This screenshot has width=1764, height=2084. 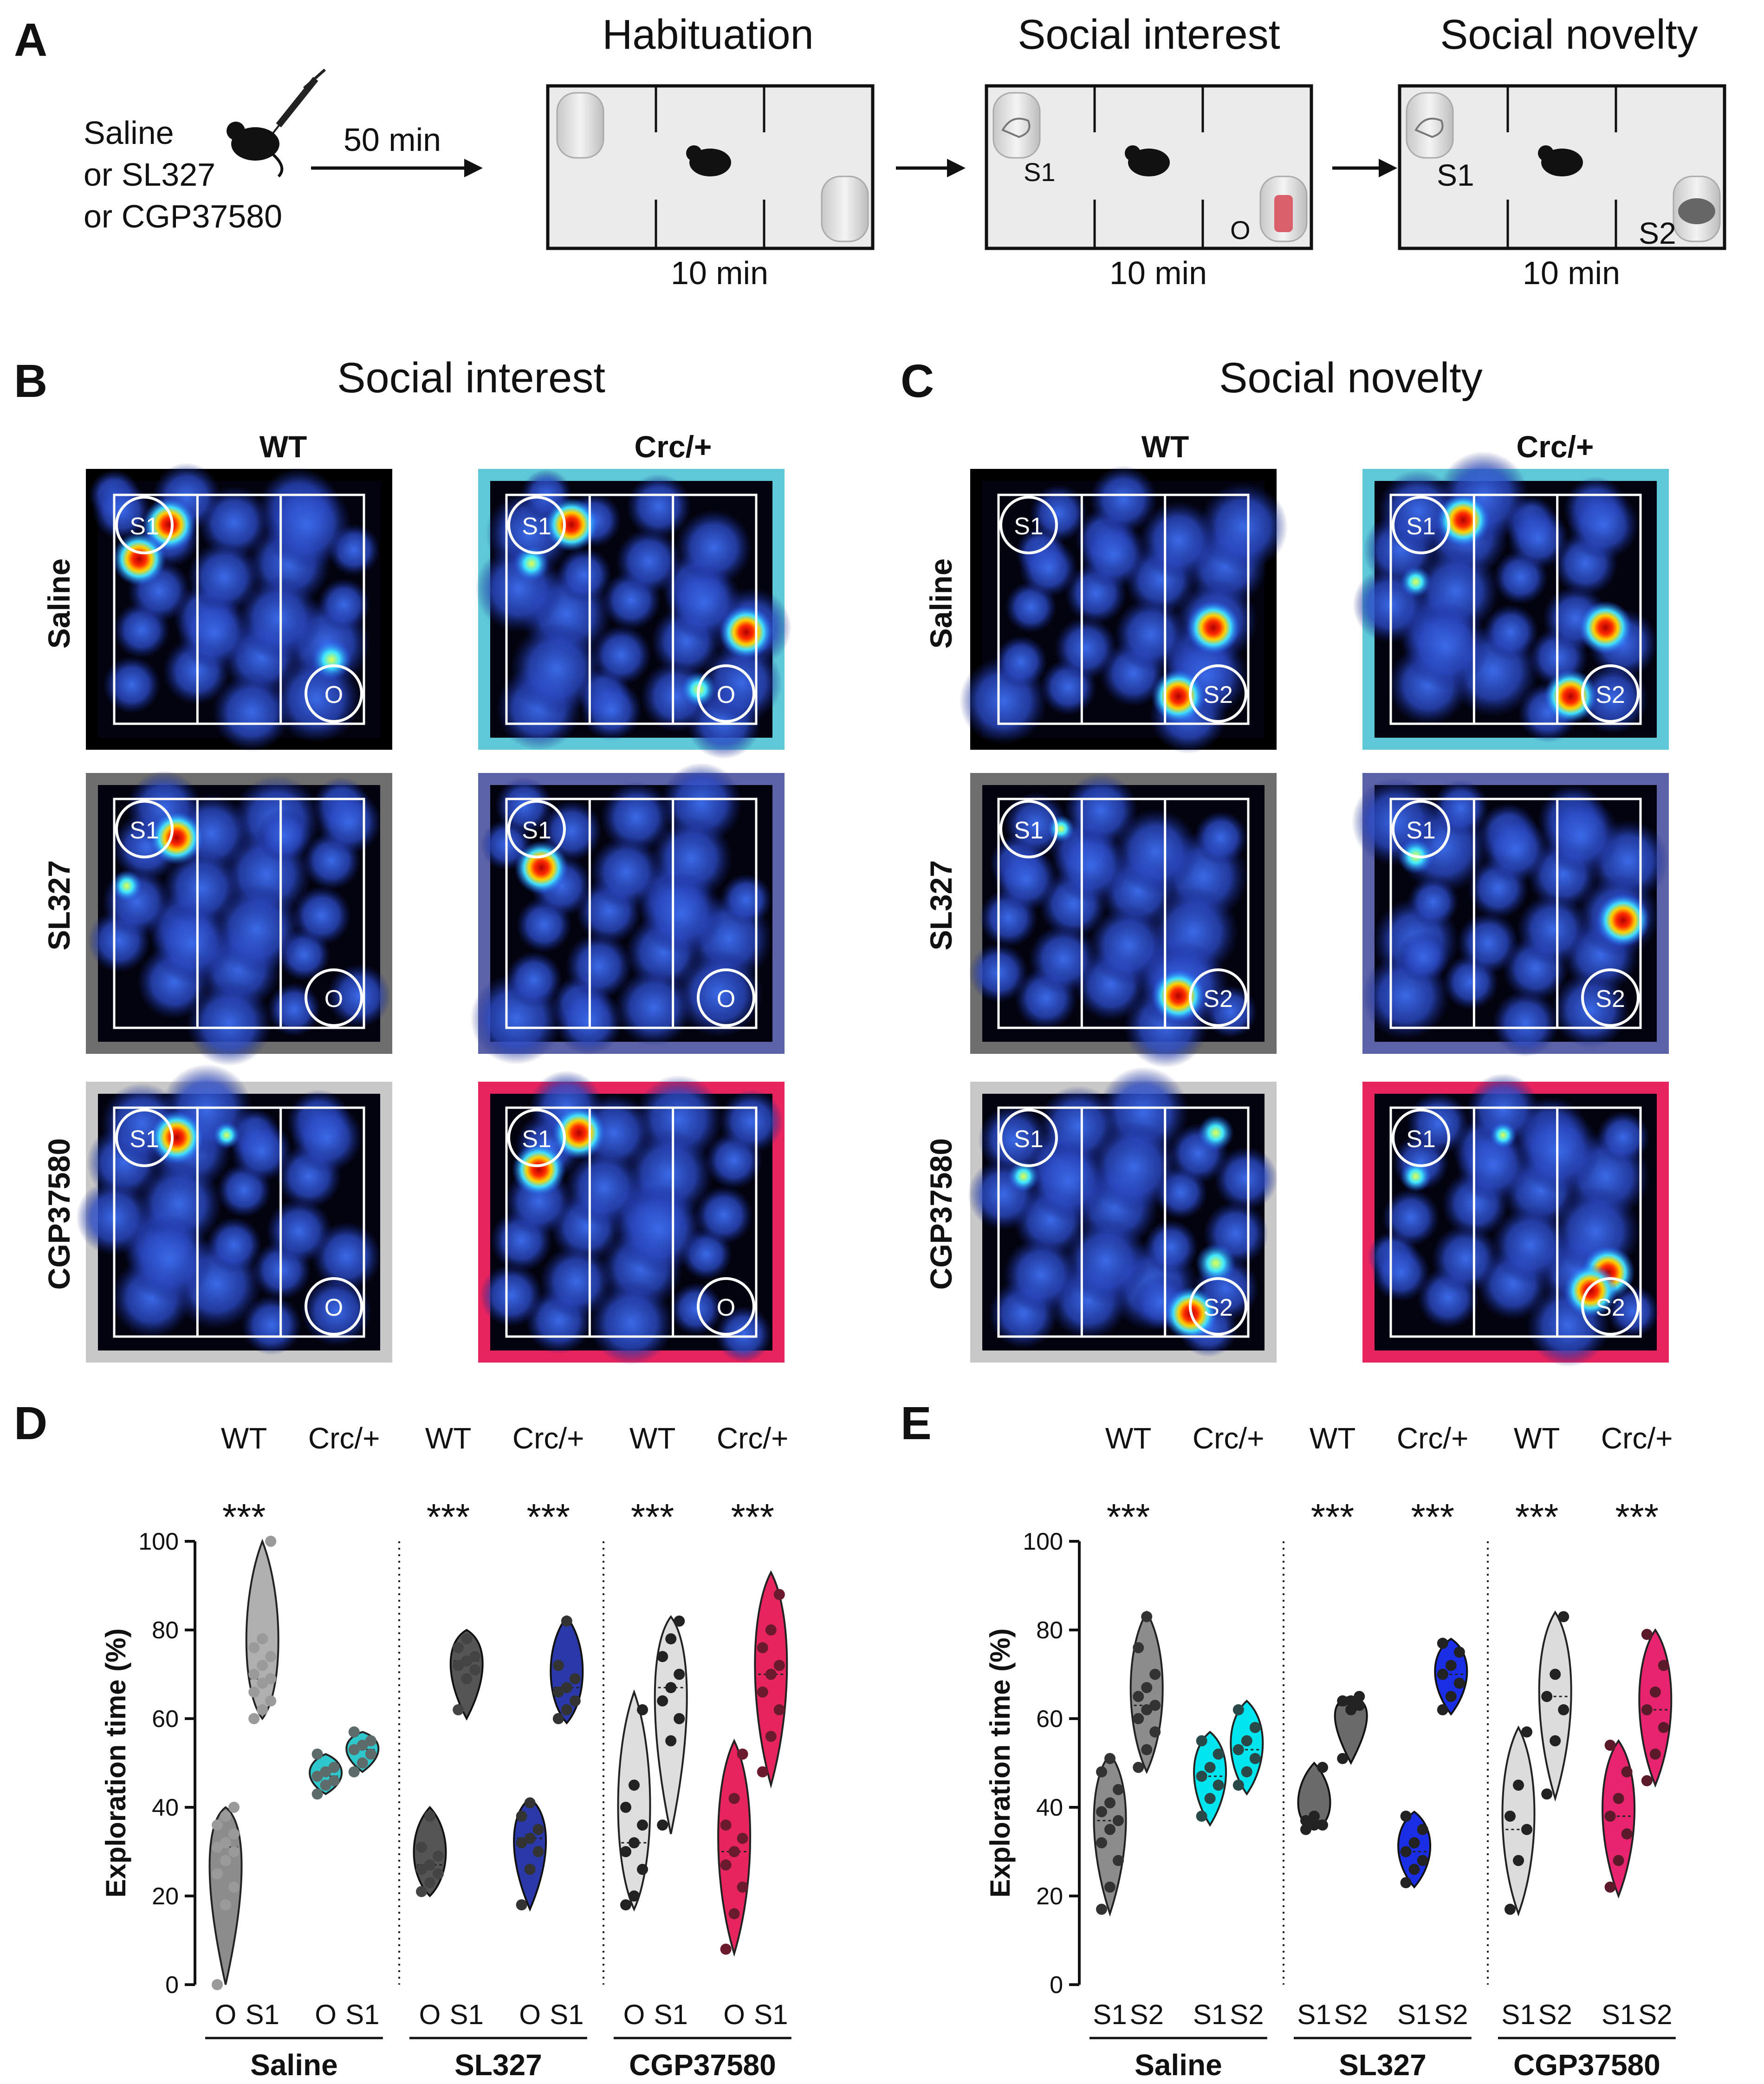 What do you see at coordinates (1040, 172) in the screenshot?
I see `interest-label-s1: S1` at bounding box center [1040, 172].